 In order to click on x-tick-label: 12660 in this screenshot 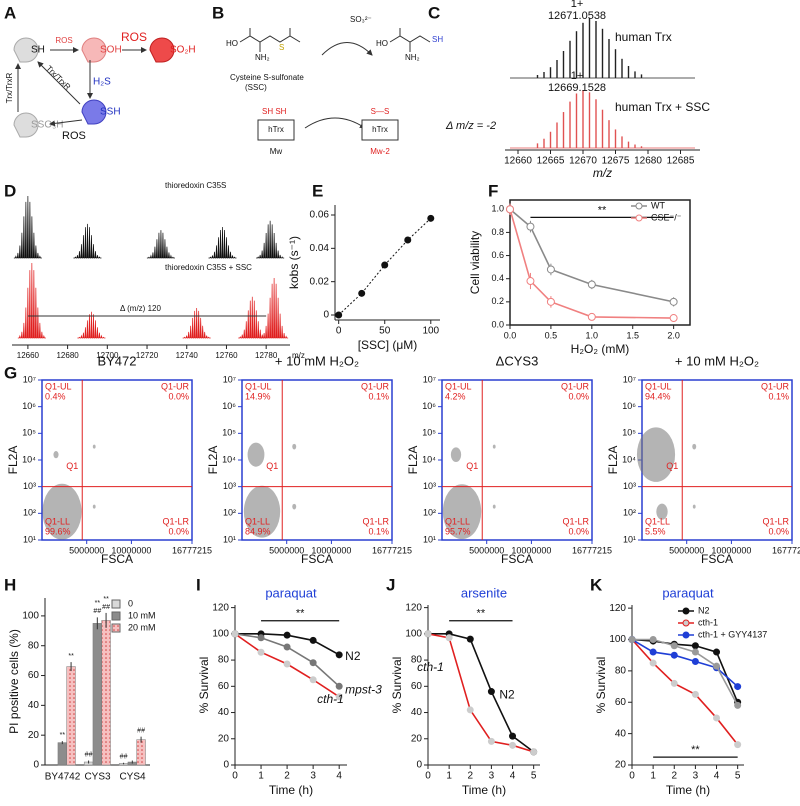, I will do `click(28, 355)`.